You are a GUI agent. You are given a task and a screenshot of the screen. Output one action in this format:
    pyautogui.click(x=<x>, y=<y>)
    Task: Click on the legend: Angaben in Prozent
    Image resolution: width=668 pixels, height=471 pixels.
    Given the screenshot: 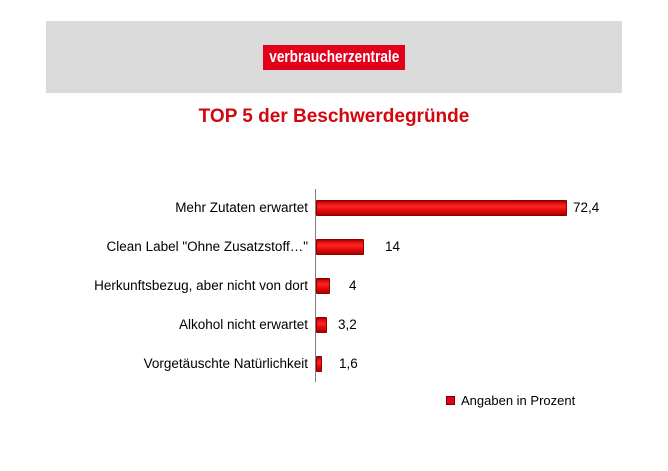 What is the action you would take?
    pyautogui.click(x=510, y=400)
    